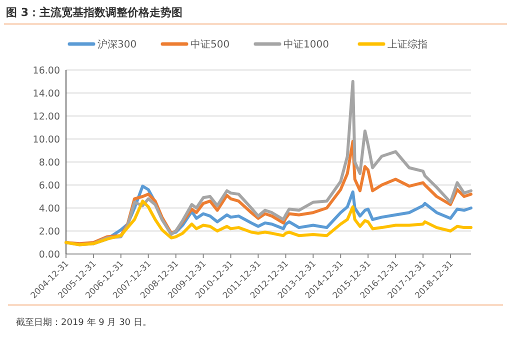 Image resolution: width=511 pixels, height=363 pixels. What do you see at coordinates (46, 116) in the screenshot?
I see `y-tick-label: 12.00` at bounding box center [46, 116].